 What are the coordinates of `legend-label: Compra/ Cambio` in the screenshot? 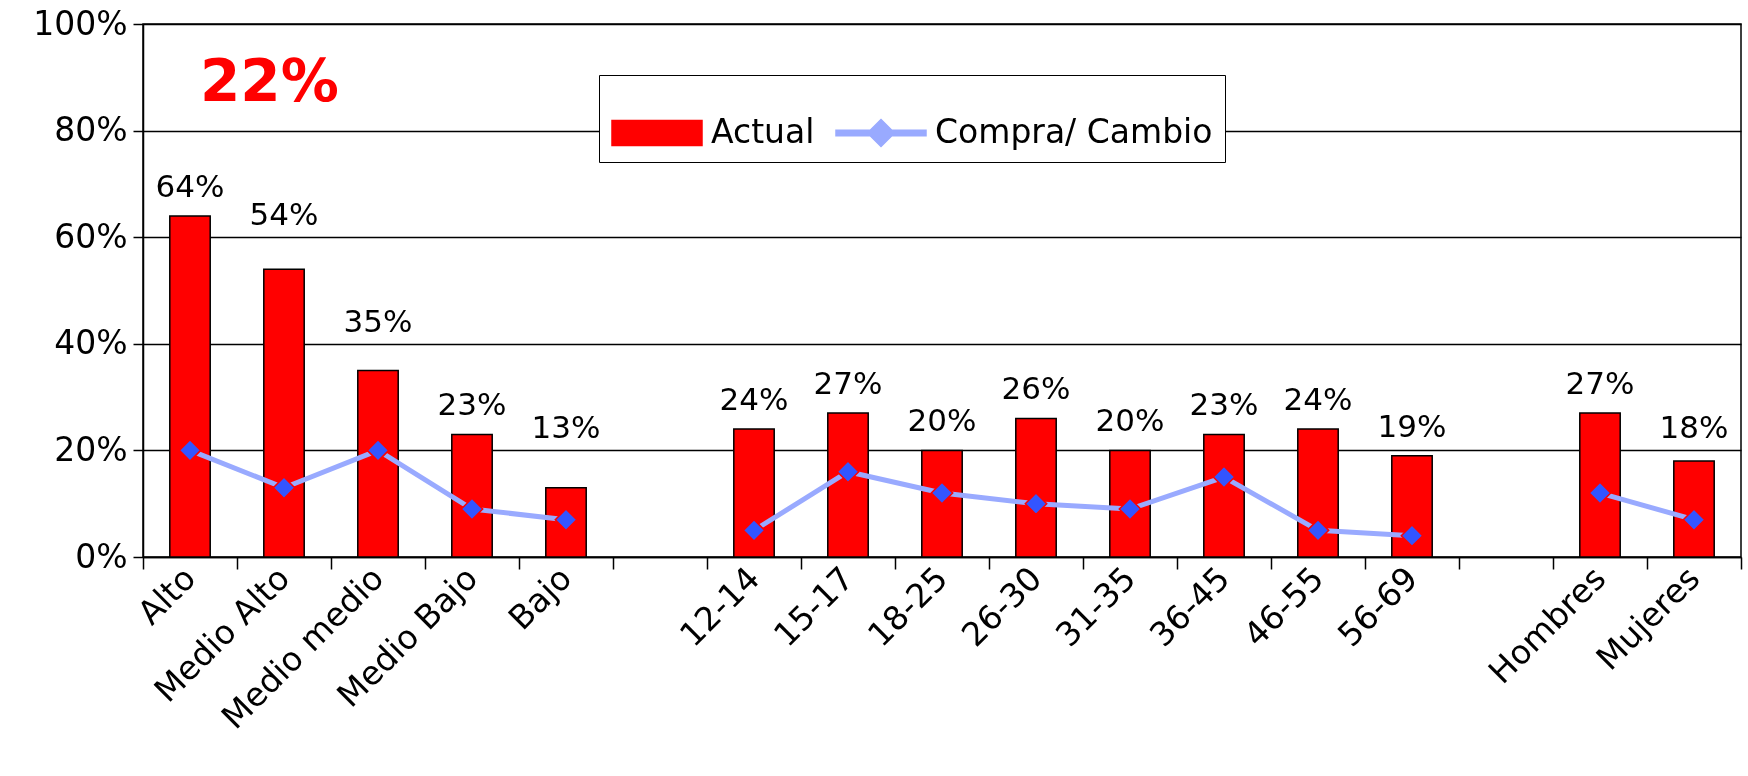 It's located at (1074, 131).